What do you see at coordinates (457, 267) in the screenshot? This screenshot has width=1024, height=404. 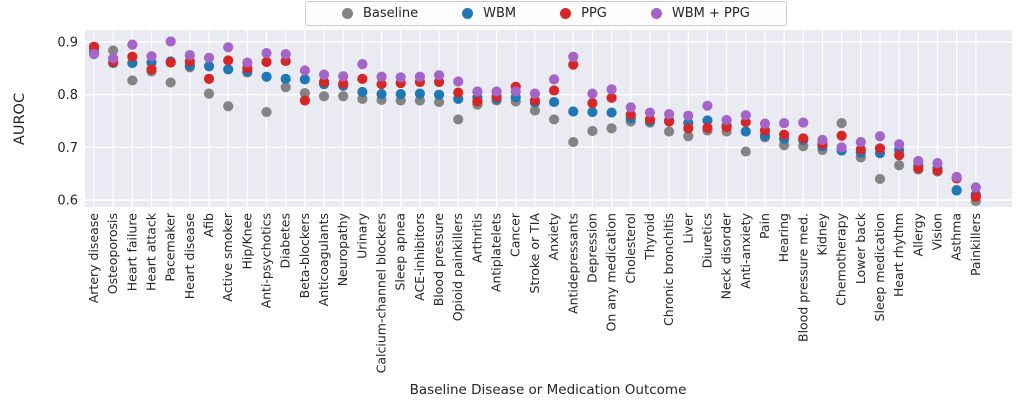 I see `x-tick-label: Opioid painkillers` at bounding box center [457, 267].